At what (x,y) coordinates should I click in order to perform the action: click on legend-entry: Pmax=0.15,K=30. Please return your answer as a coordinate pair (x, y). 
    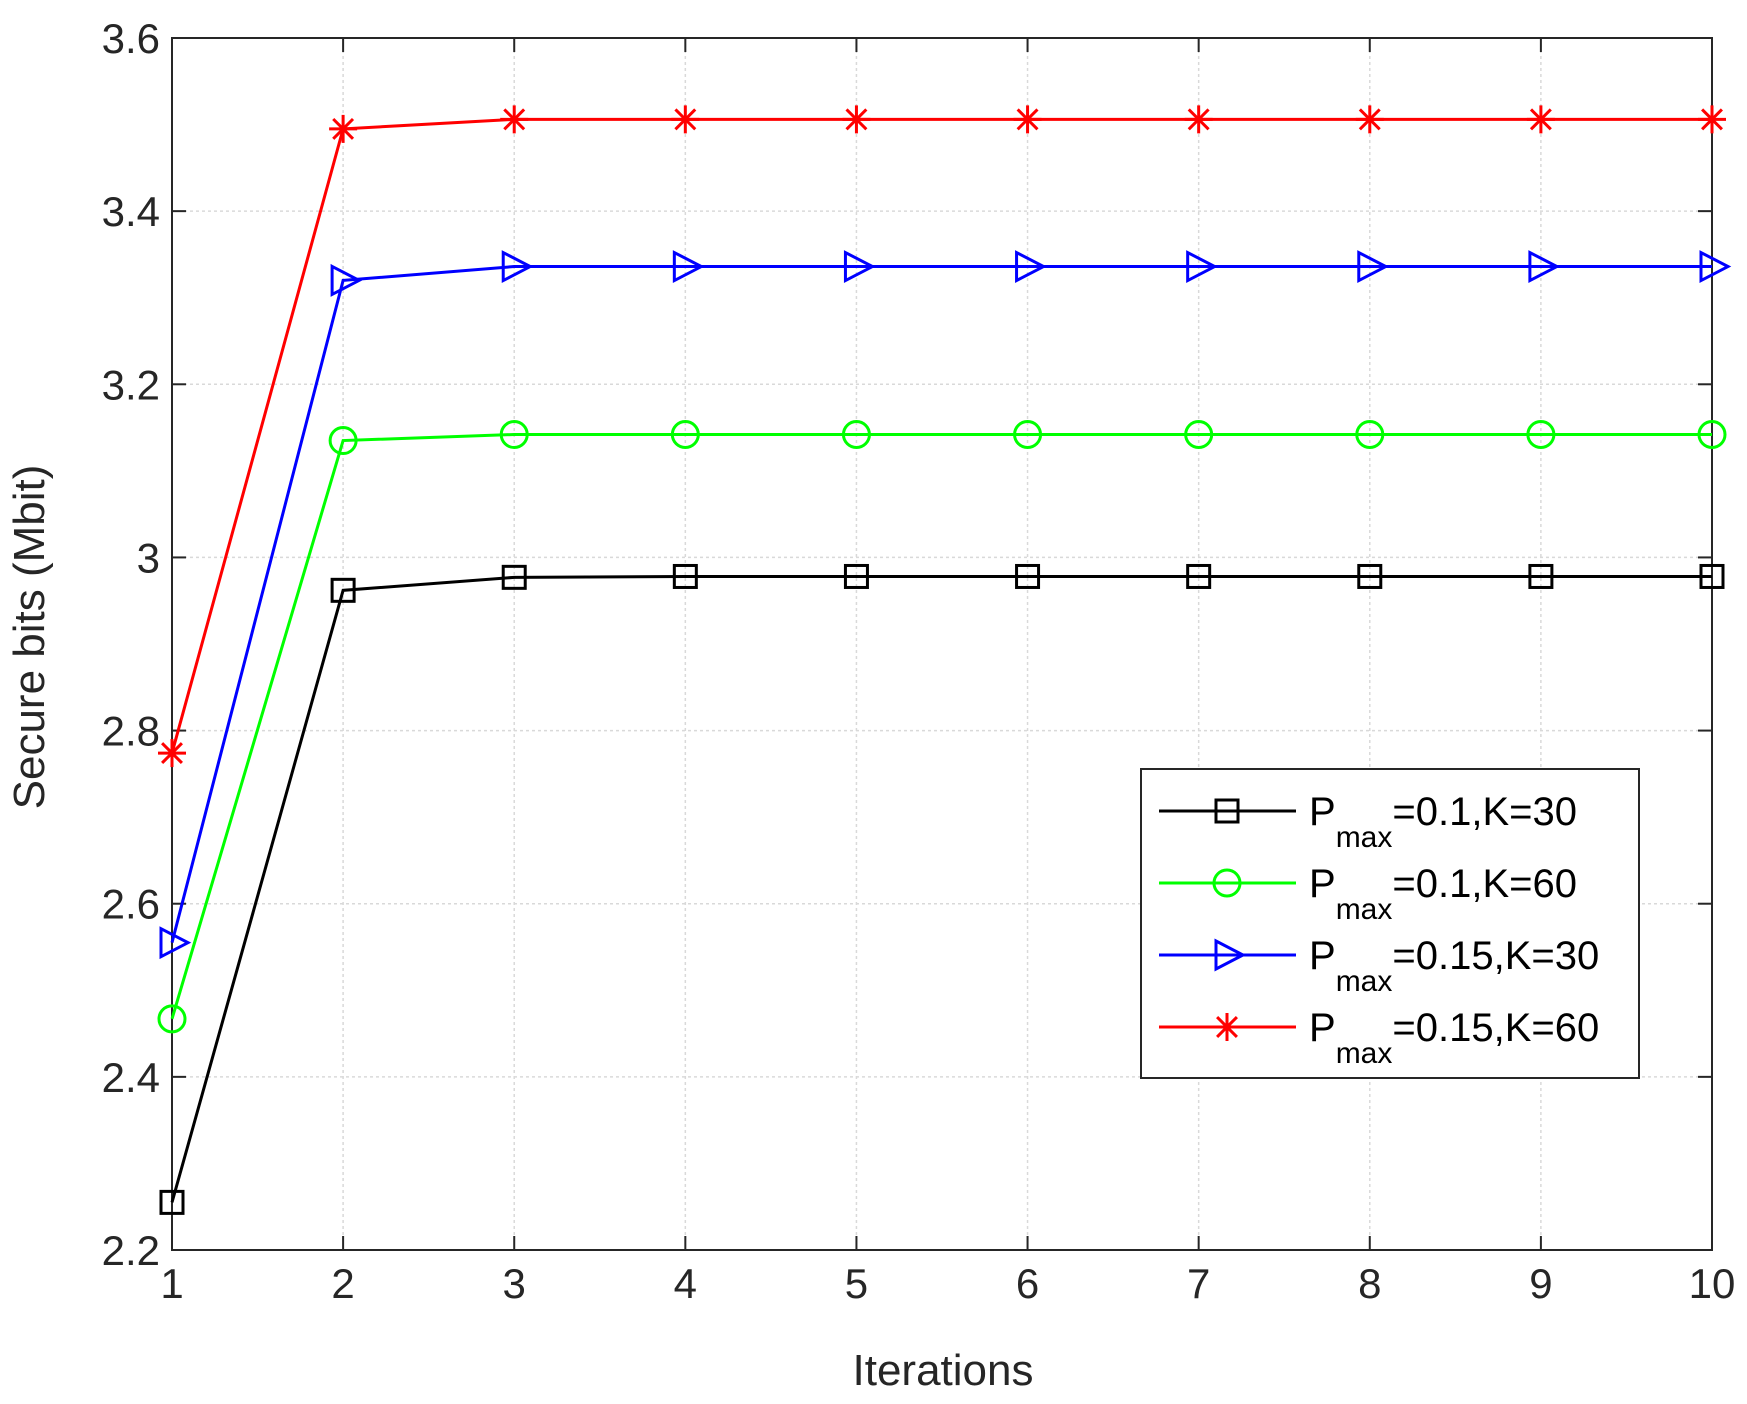
    Looking at the image, I should click on (1379, 966).